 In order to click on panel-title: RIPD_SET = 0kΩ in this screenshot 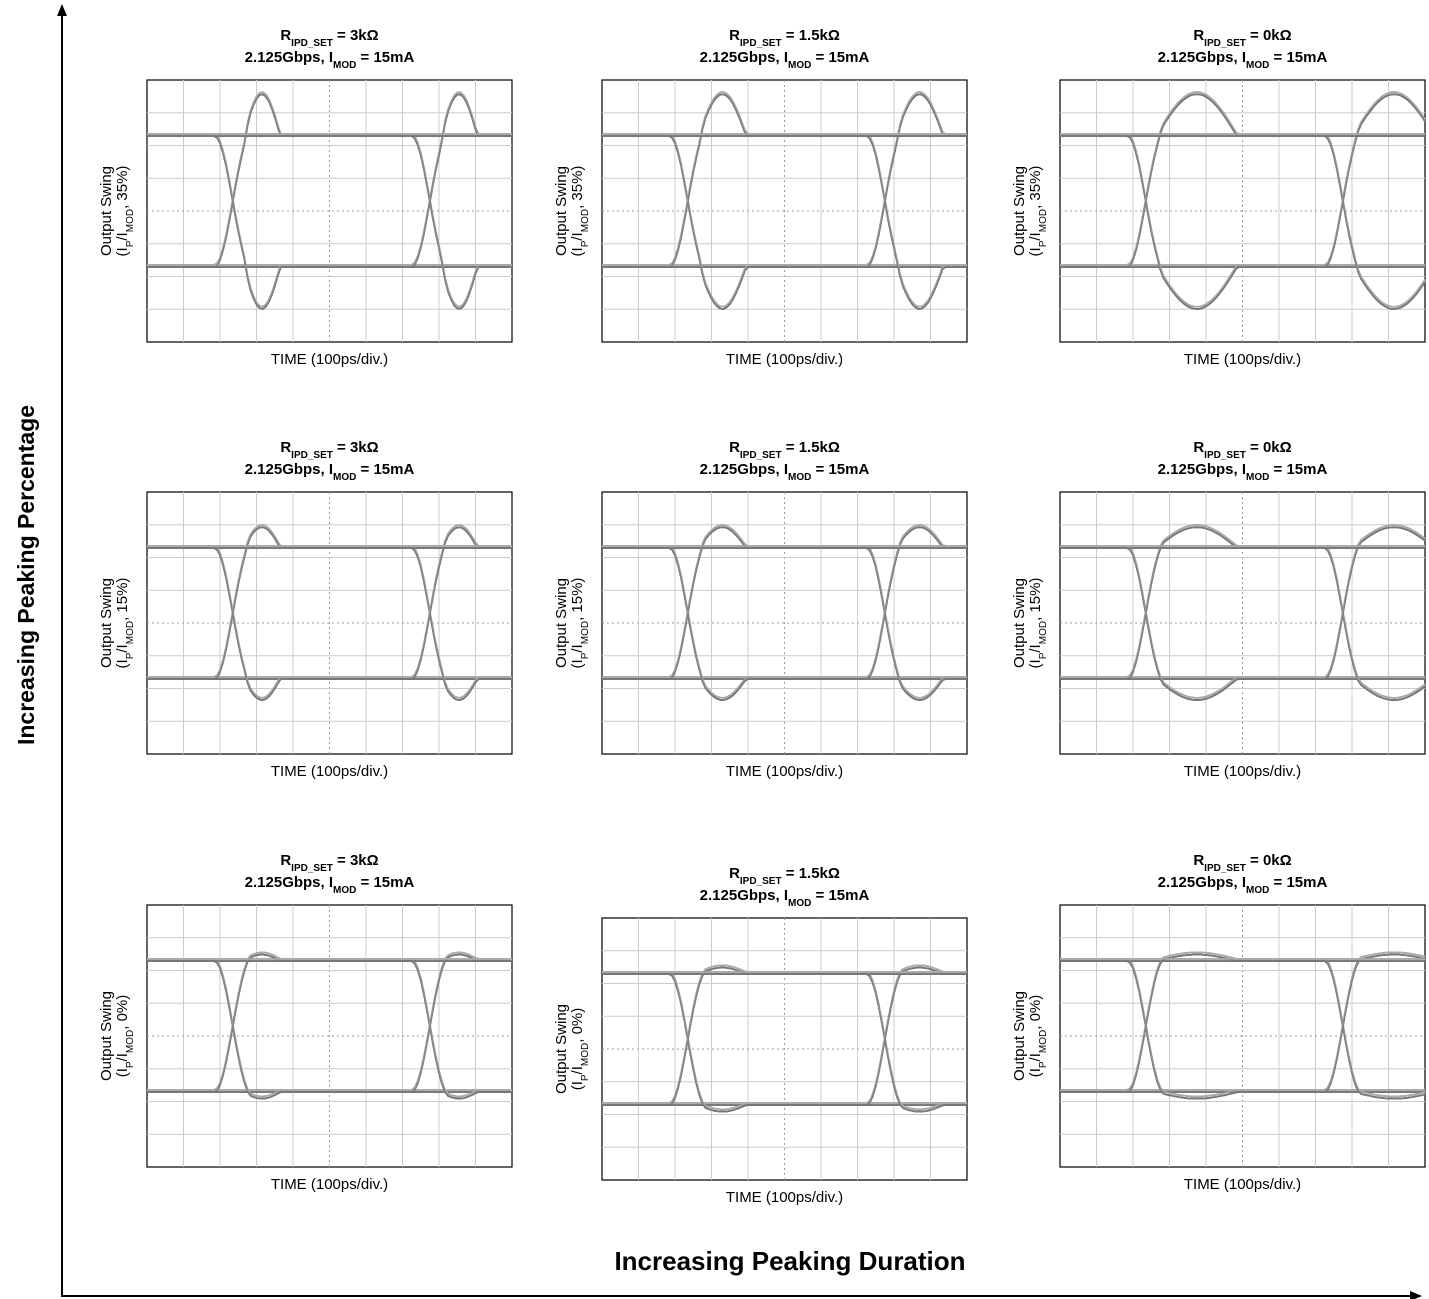, I will do `click(1242, 863)`.